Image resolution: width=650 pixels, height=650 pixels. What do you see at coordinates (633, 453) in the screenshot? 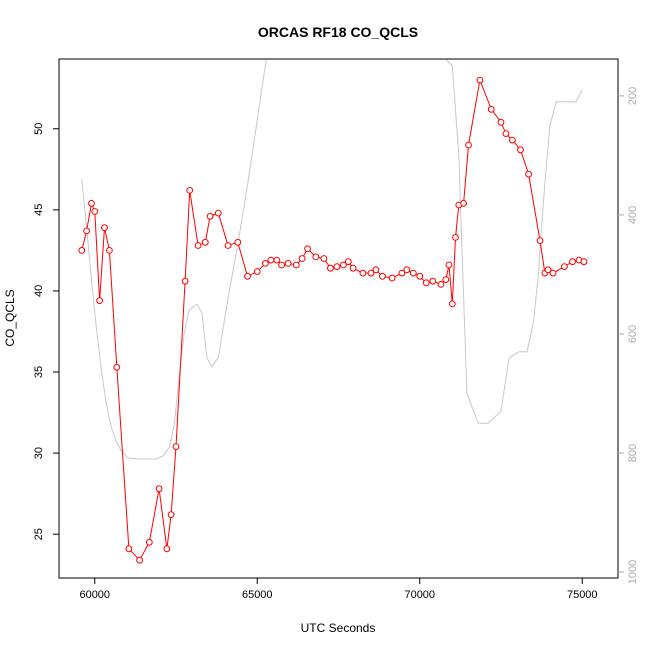
I see `y2-tick-label: 800` at bounding box center [633, 453].